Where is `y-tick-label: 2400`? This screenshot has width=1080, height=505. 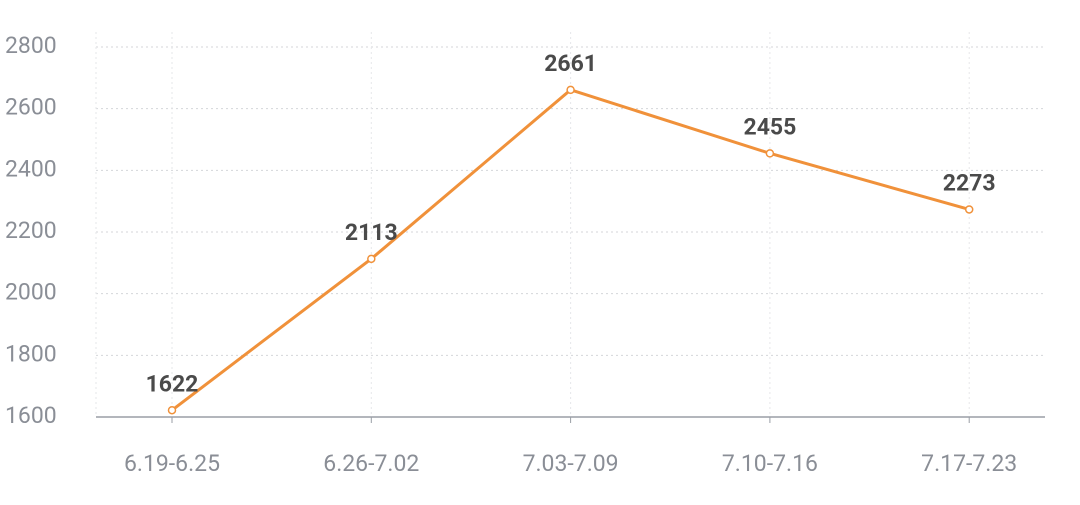
y-tick-label: 2400 is located at coordinates (31, 168).